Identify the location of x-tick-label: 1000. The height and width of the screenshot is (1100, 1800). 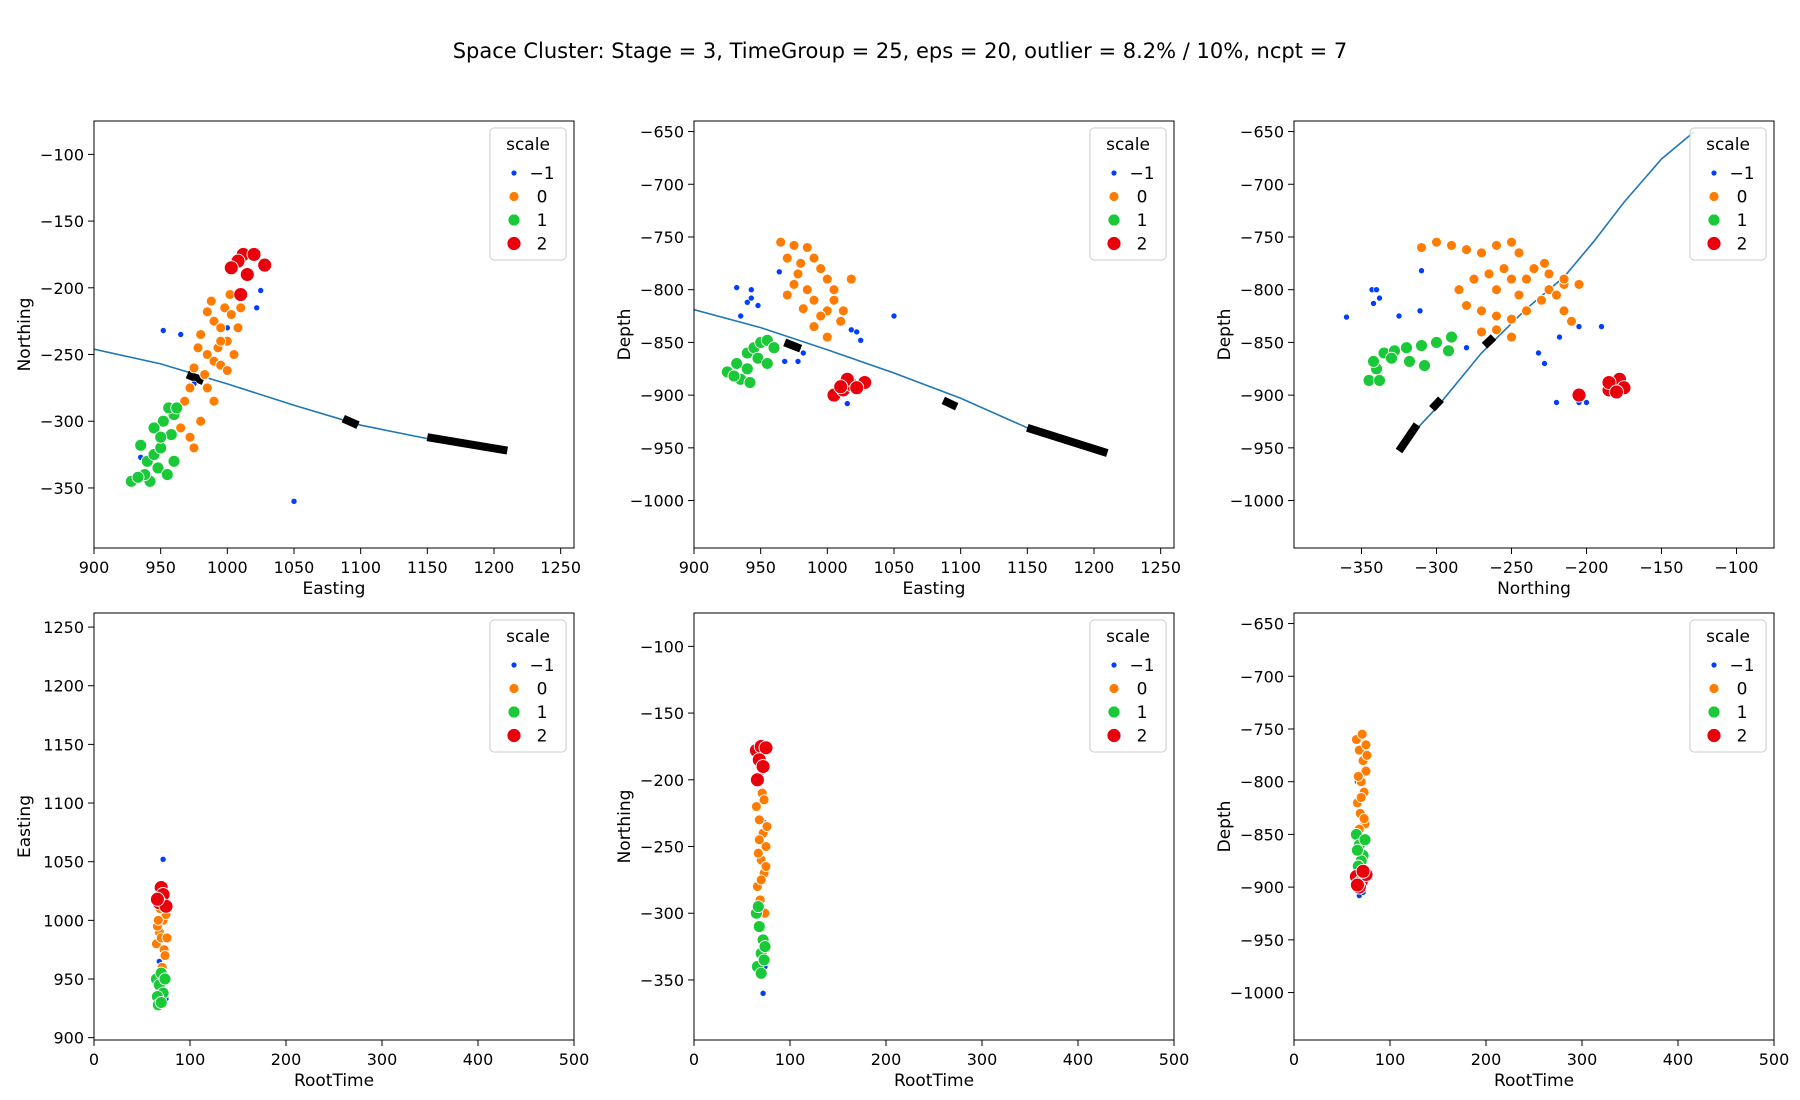
(827, 567).